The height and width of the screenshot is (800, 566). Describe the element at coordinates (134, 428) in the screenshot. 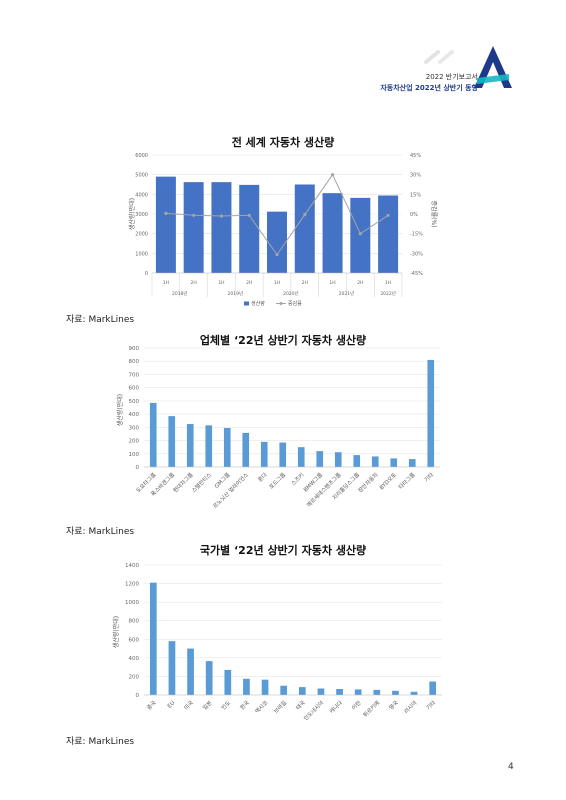

I see `y-tick-label: 300` at that location.